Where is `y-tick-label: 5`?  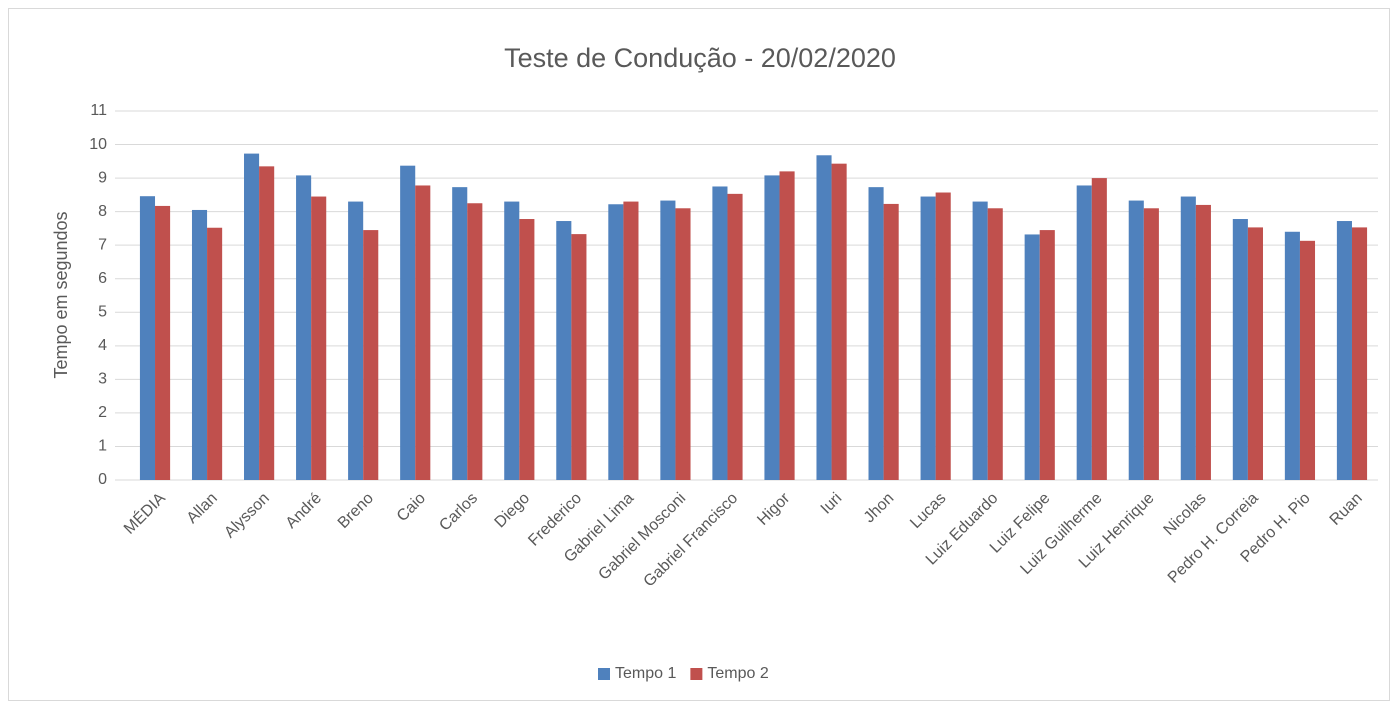 y-tick-label: 5 is located at coordinates (102, 311).